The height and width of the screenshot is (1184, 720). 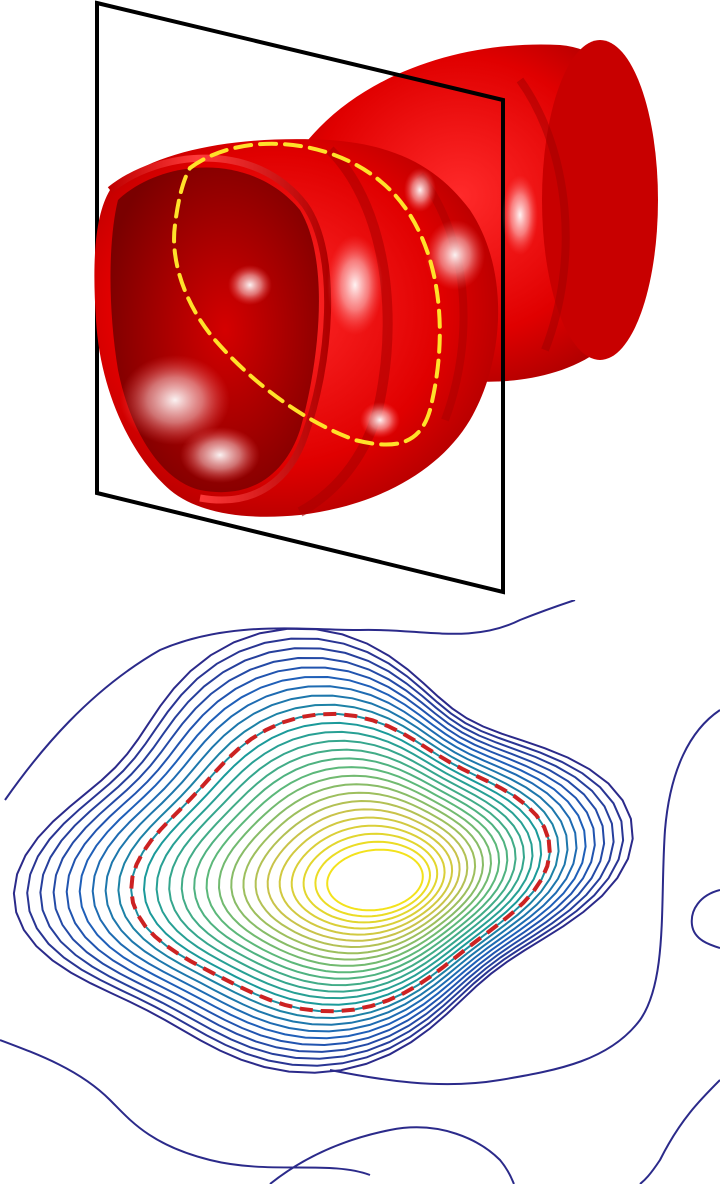 I want to click on tube-far-end, so click(x=600, y=200).